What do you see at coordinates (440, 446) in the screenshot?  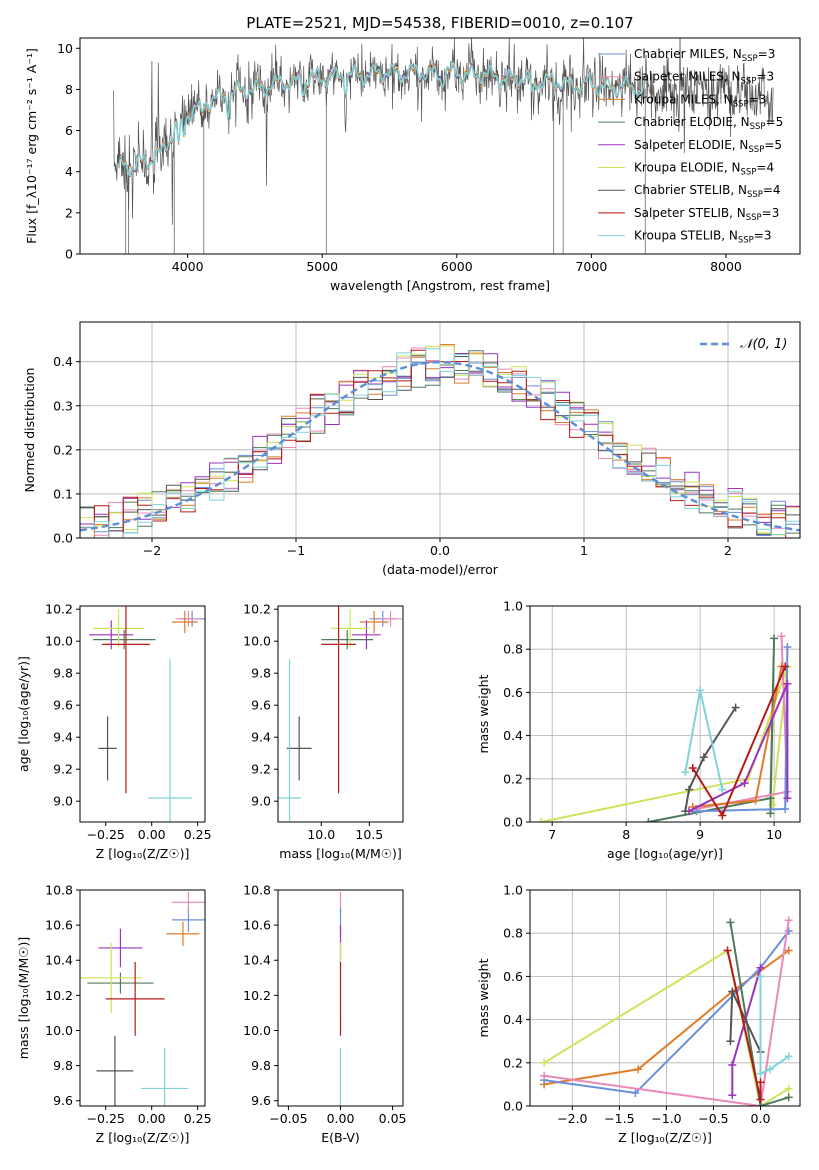 I see `normal-curve` at bounding box center [440, 446].